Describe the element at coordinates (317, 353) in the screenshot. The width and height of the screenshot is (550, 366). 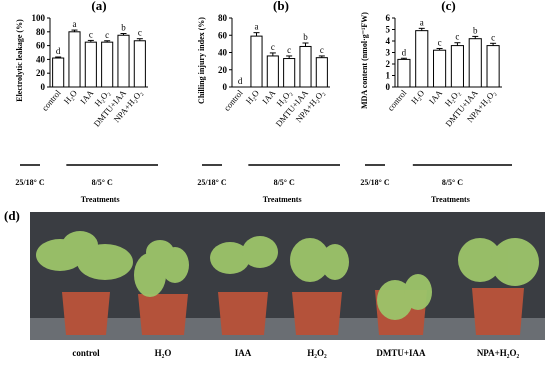
I see `photo-caption: H₂O₂` at that location.